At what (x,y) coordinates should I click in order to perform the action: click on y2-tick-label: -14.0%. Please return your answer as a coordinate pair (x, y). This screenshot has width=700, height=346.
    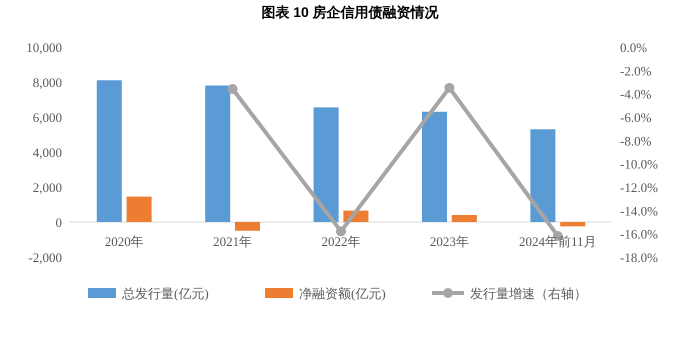
    Looking at the image, I should click on (639, 210).